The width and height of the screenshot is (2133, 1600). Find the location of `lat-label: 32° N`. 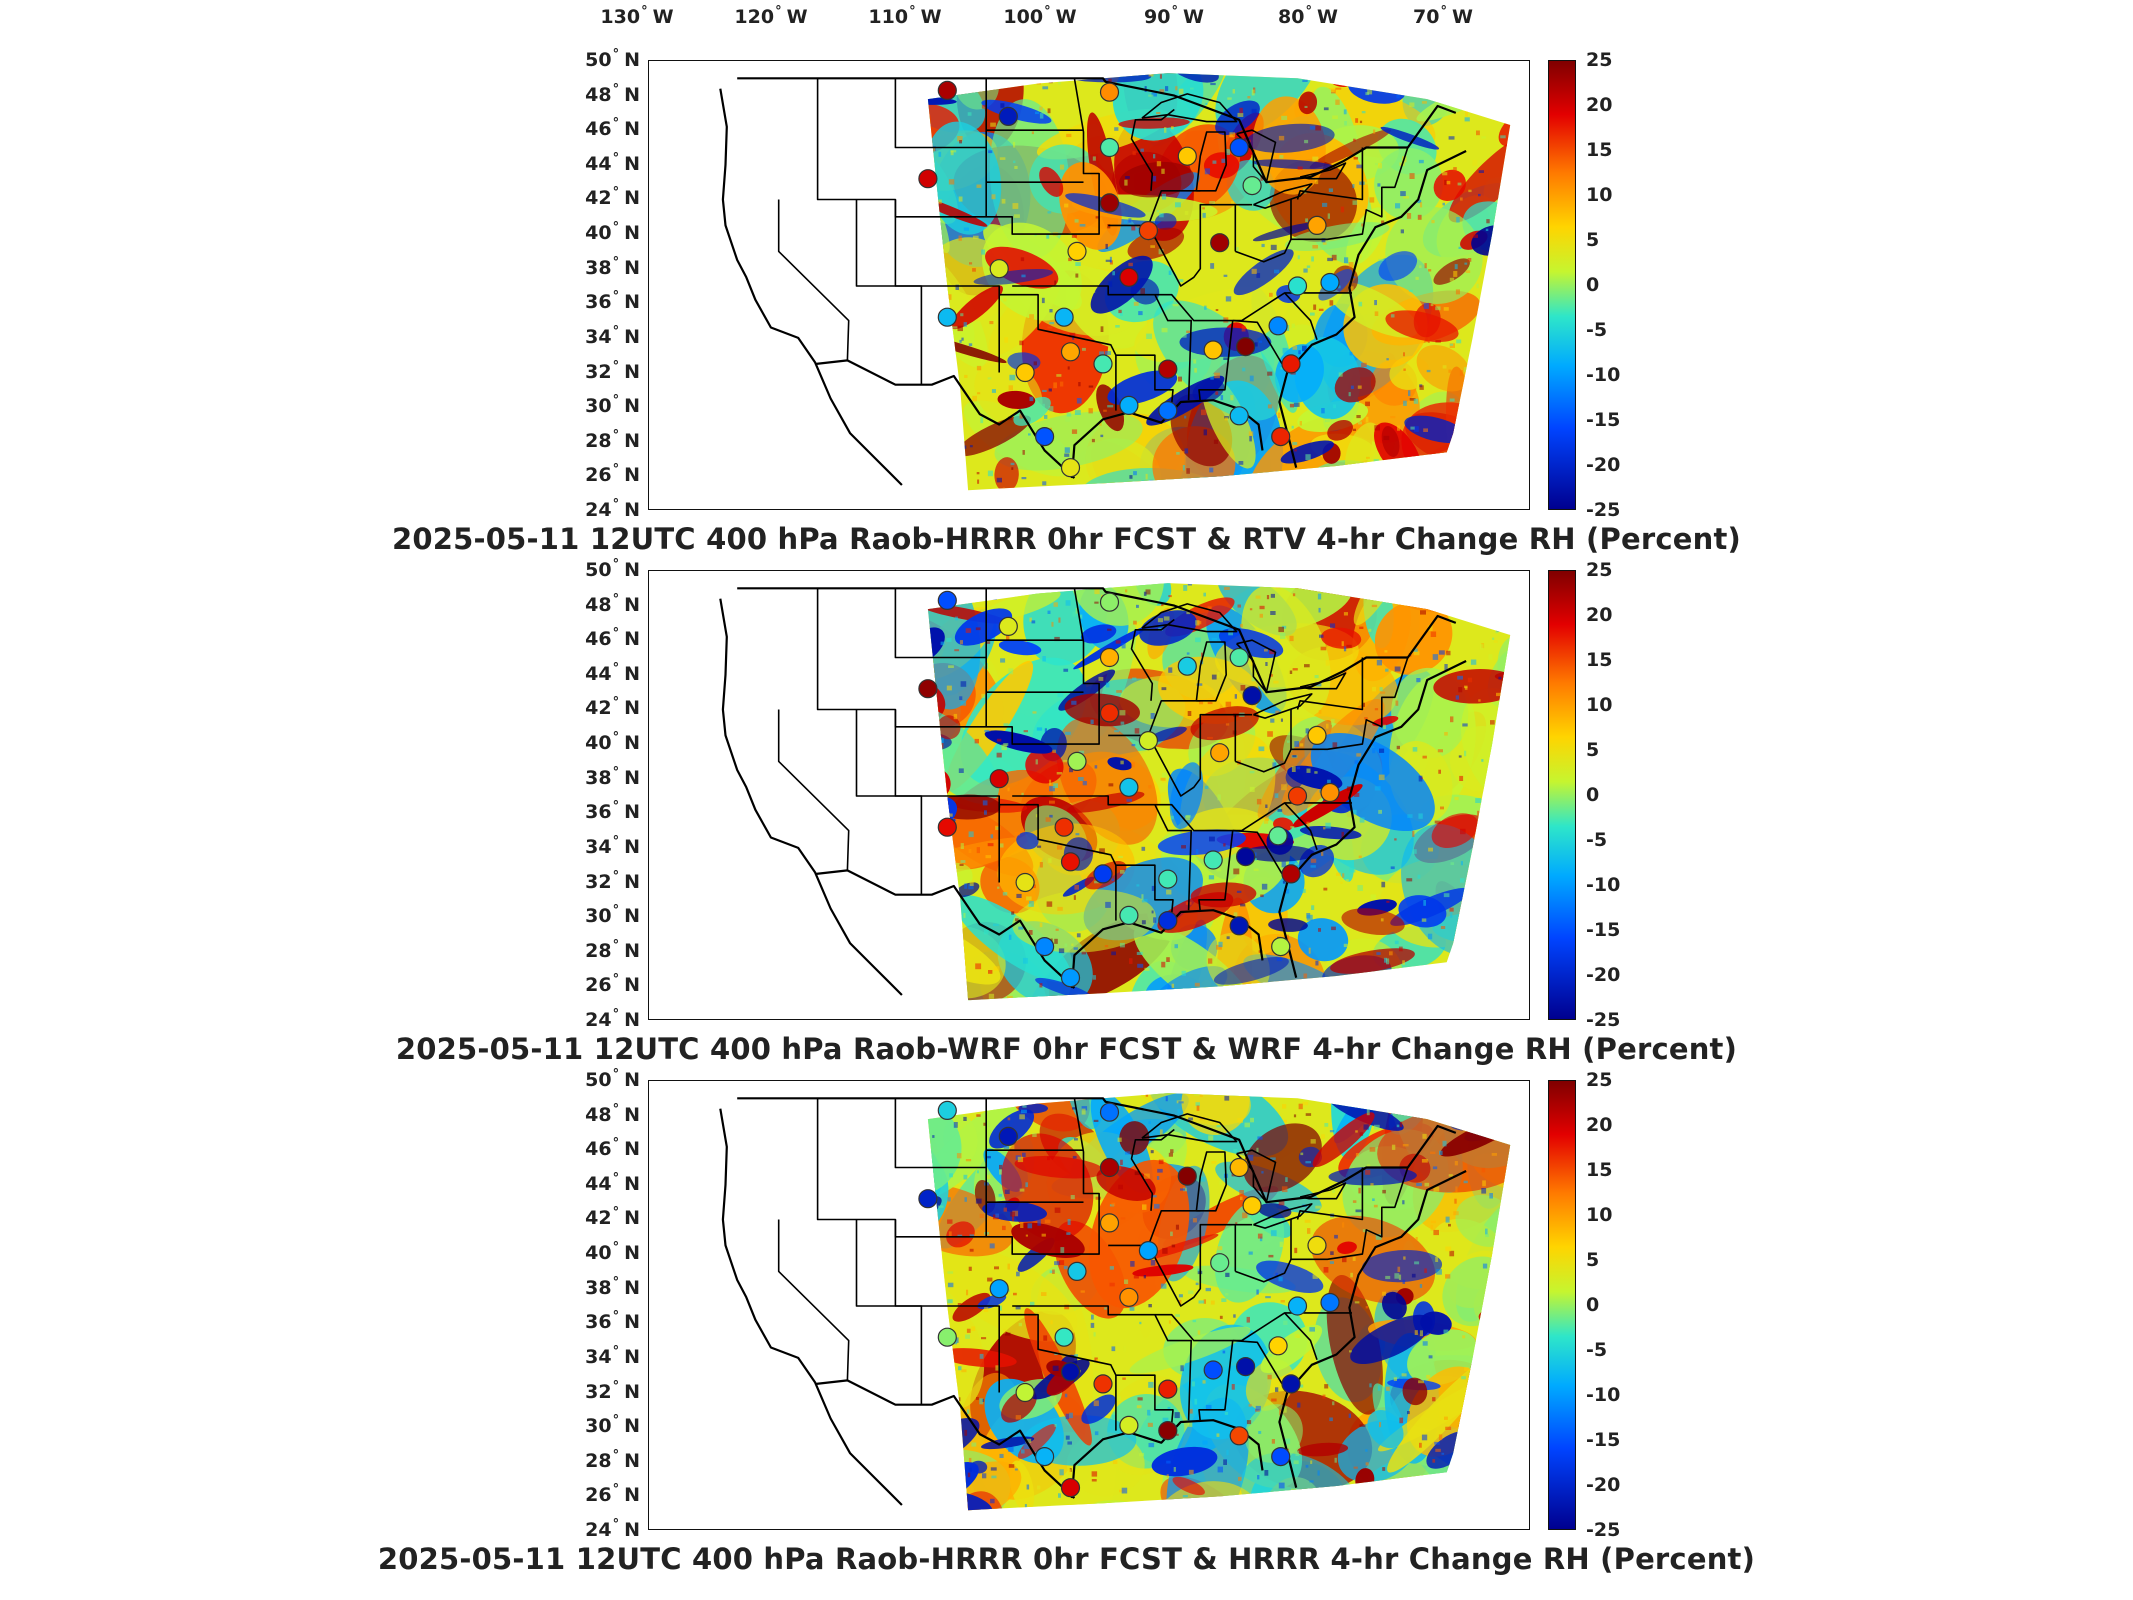

lat-label: 32° N is located at coordinates (612, 1390).